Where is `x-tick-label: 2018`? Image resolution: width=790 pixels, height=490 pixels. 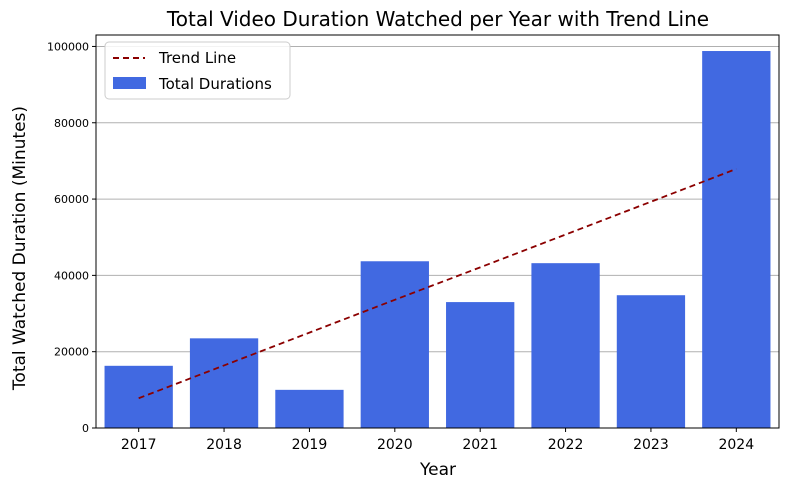
x-tick-label: 2018 is located at coordinates (224, 445).